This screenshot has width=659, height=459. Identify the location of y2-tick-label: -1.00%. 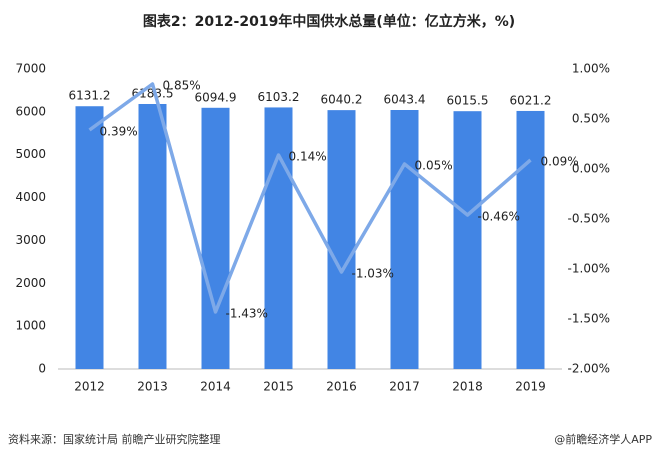
(589, 269).